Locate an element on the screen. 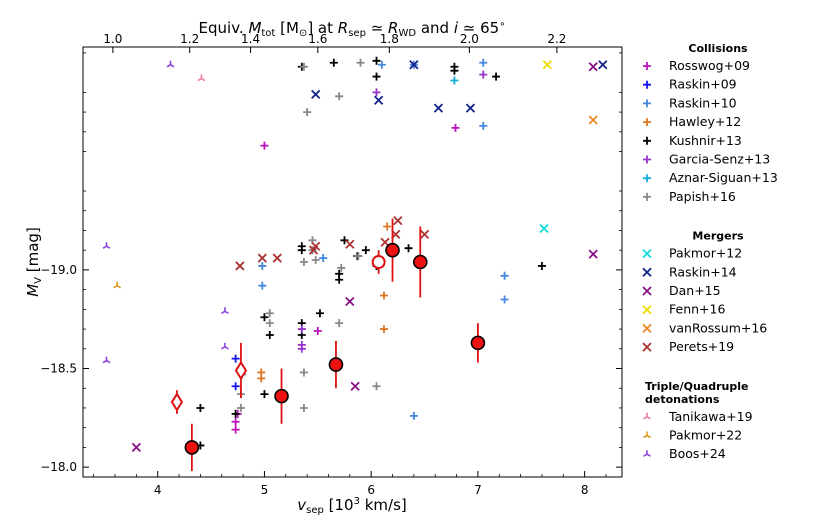  top-tick-label: 1.4 is located at coordinates (250, 39).